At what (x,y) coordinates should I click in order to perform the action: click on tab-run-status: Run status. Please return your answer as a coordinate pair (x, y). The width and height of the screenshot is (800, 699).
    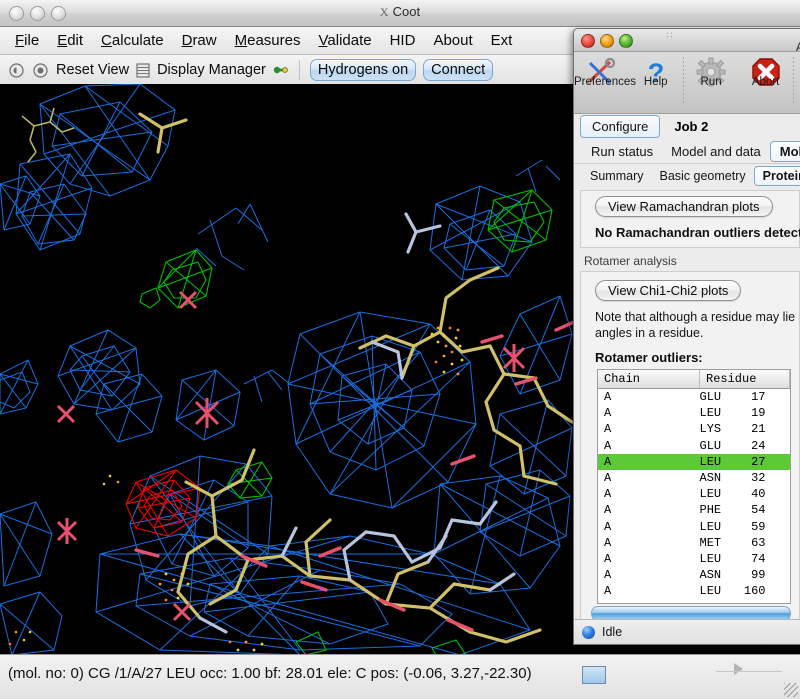
    Looking at the image, I should click on (622, 151).